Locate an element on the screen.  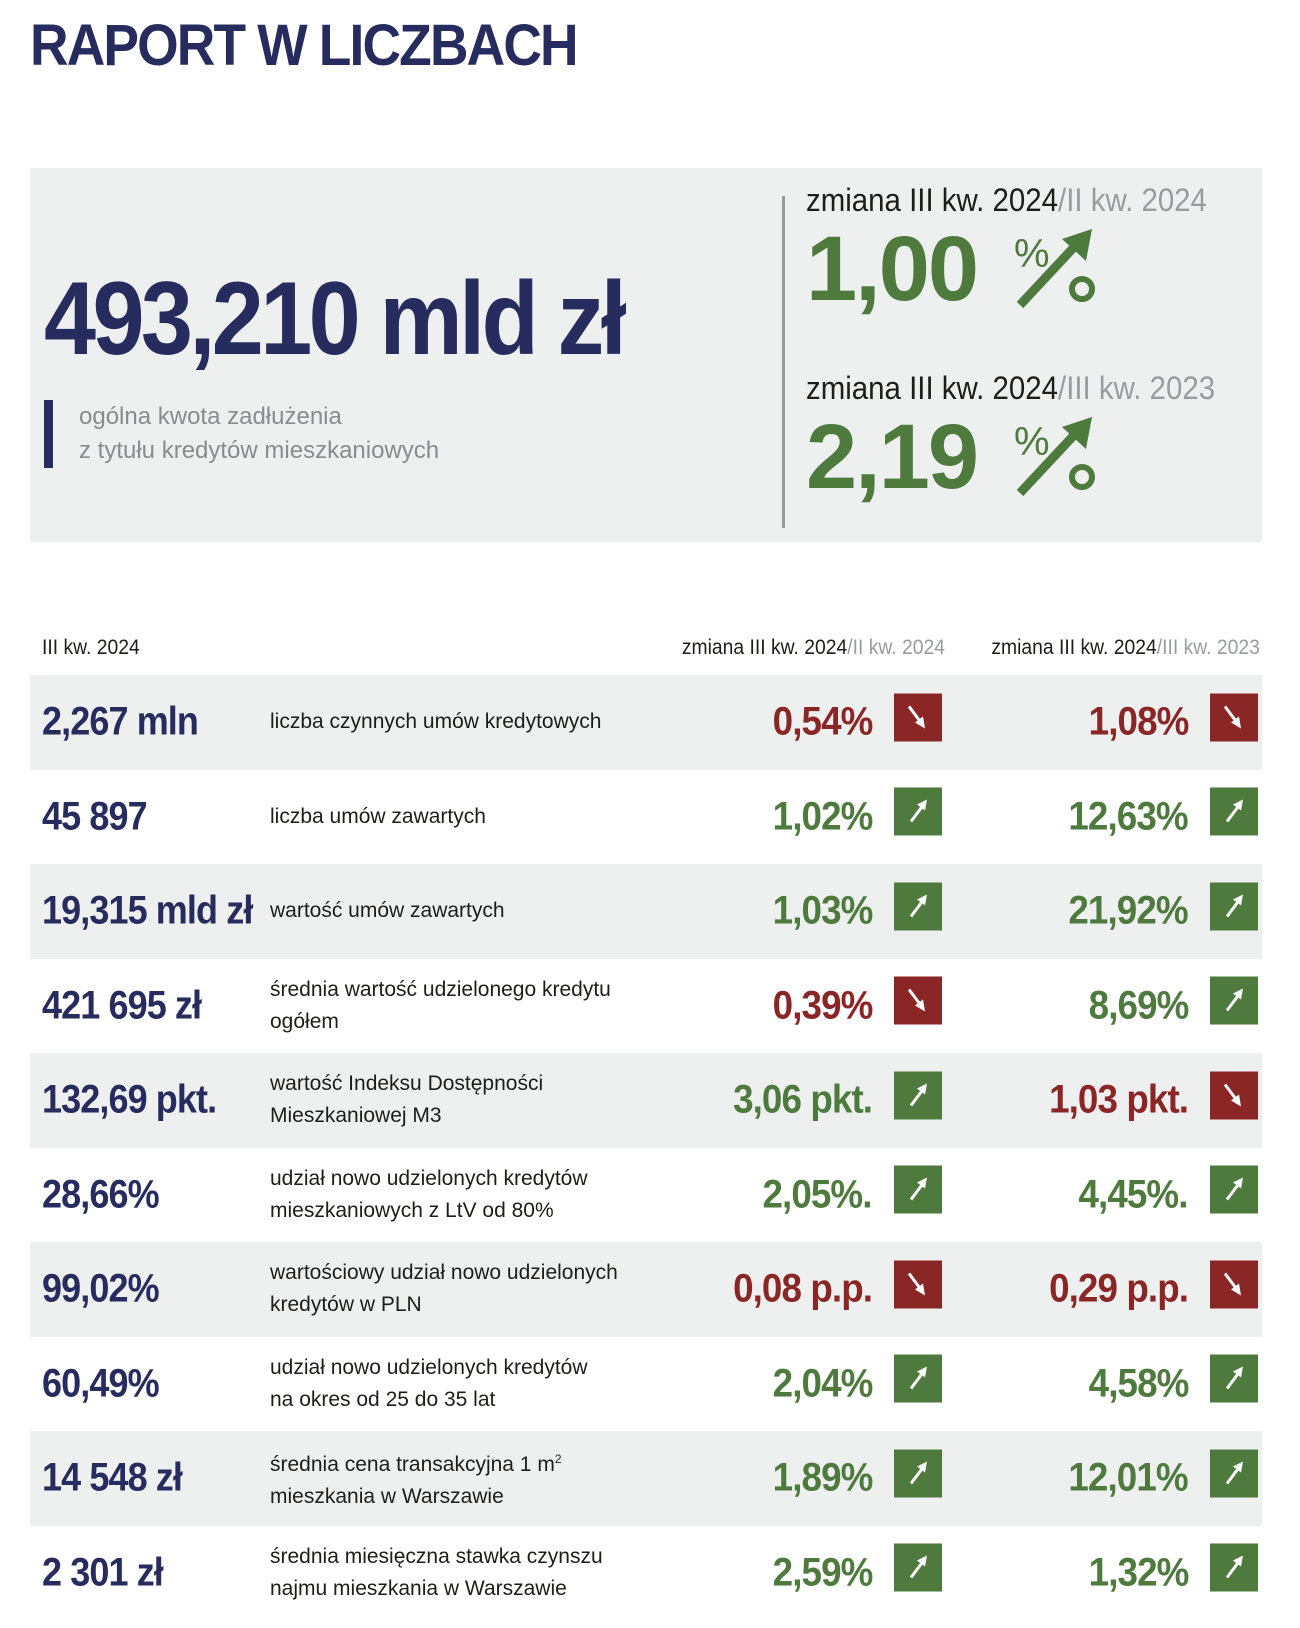
row-description-line2: najmu mieszkania w Warszawie is located at coordinates (418, 1588).